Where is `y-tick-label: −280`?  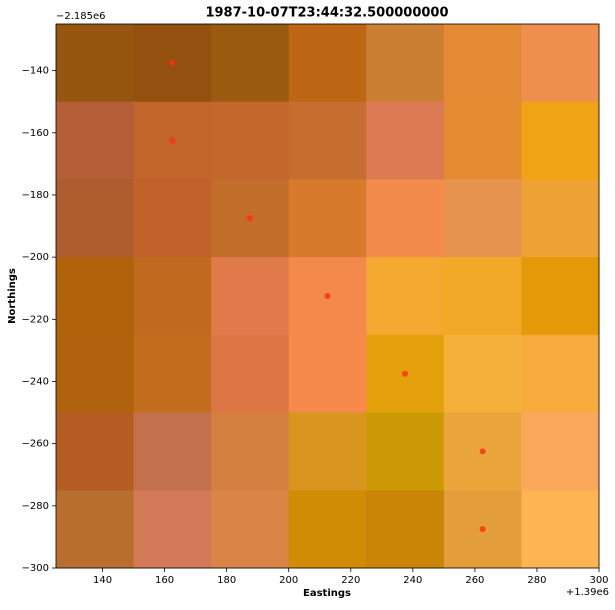
y-tick-label: −280 is located at coordinates (35, 506).